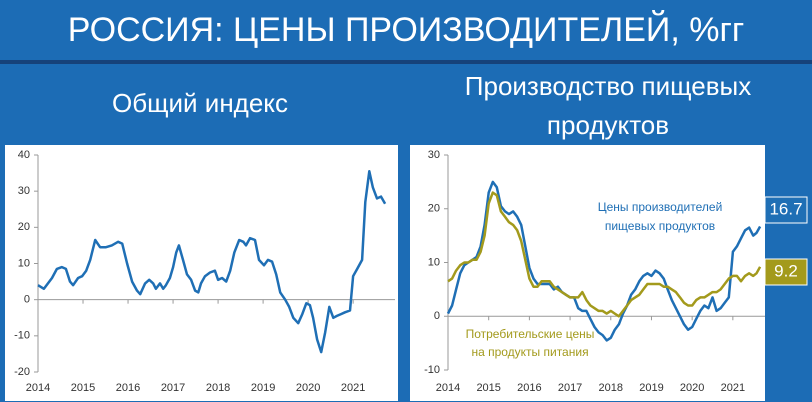  I want to click on series-line, so click(604, 254).